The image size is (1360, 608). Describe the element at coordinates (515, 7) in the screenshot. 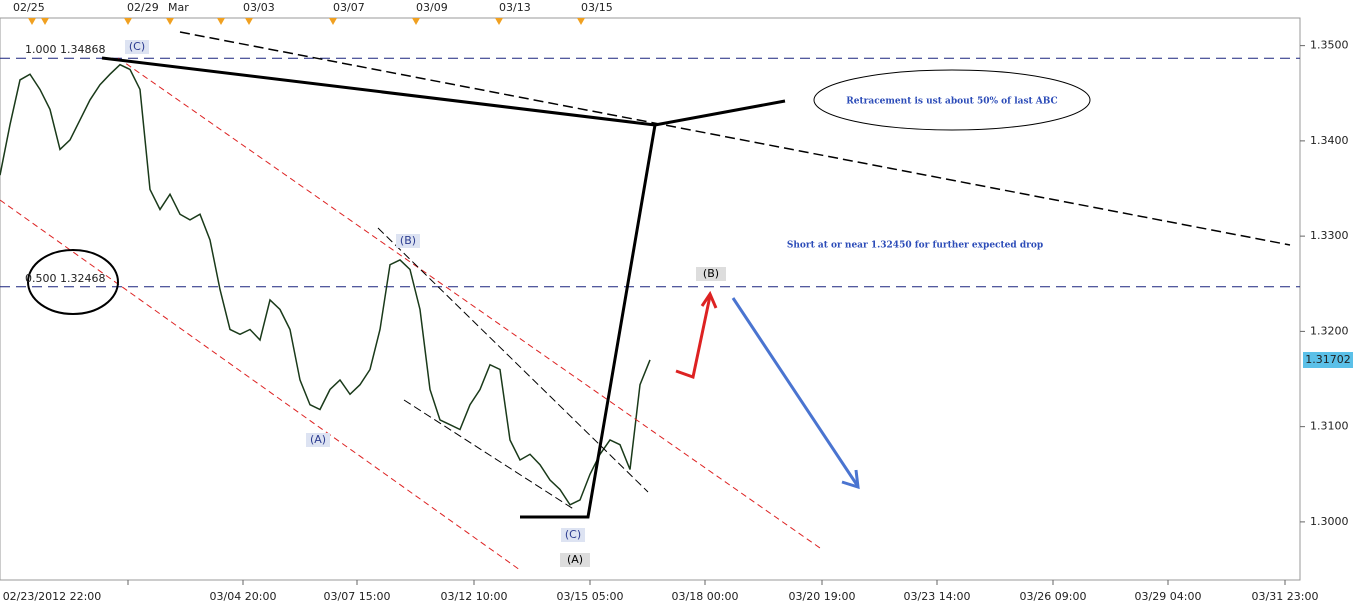

I see `top-label: 03/13` at that location.